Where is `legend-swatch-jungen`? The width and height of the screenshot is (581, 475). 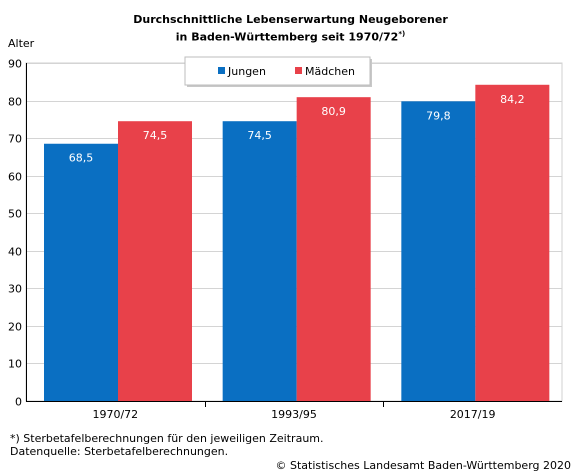
legend-swatch-jungen is located at coordinates (221, 70).